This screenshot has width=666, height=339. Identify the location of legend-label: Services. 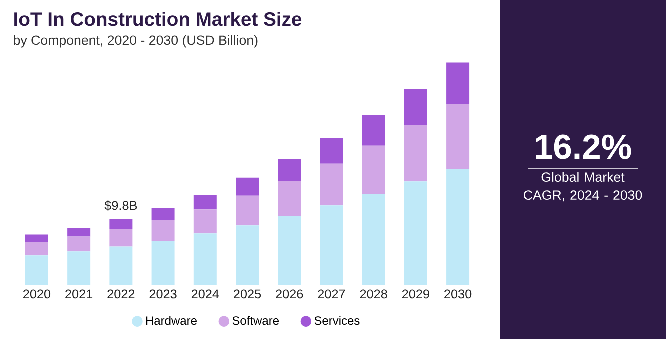
(337, 321).